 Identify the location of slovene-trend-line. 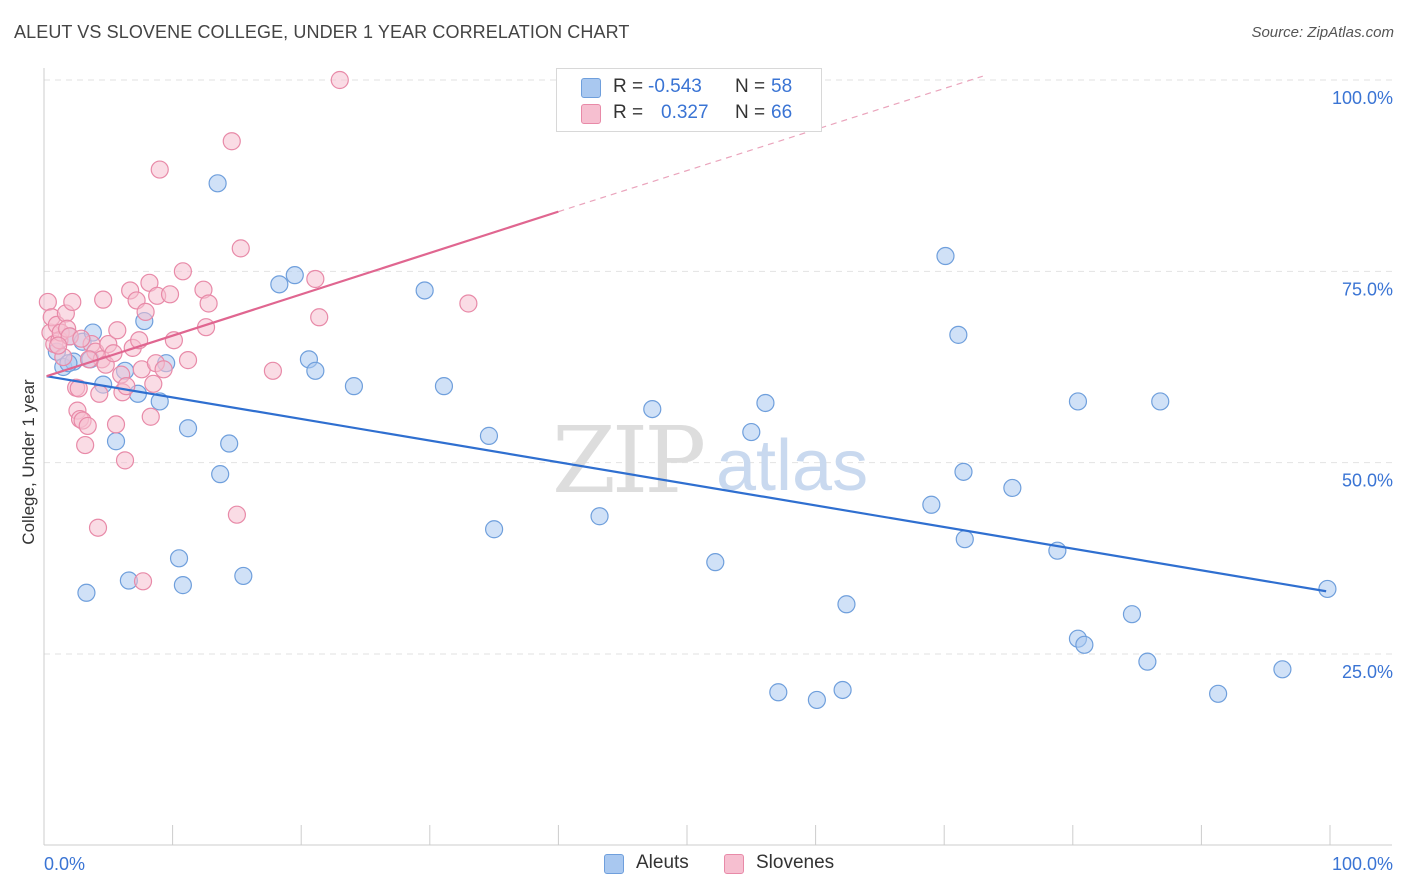
(302, 294).